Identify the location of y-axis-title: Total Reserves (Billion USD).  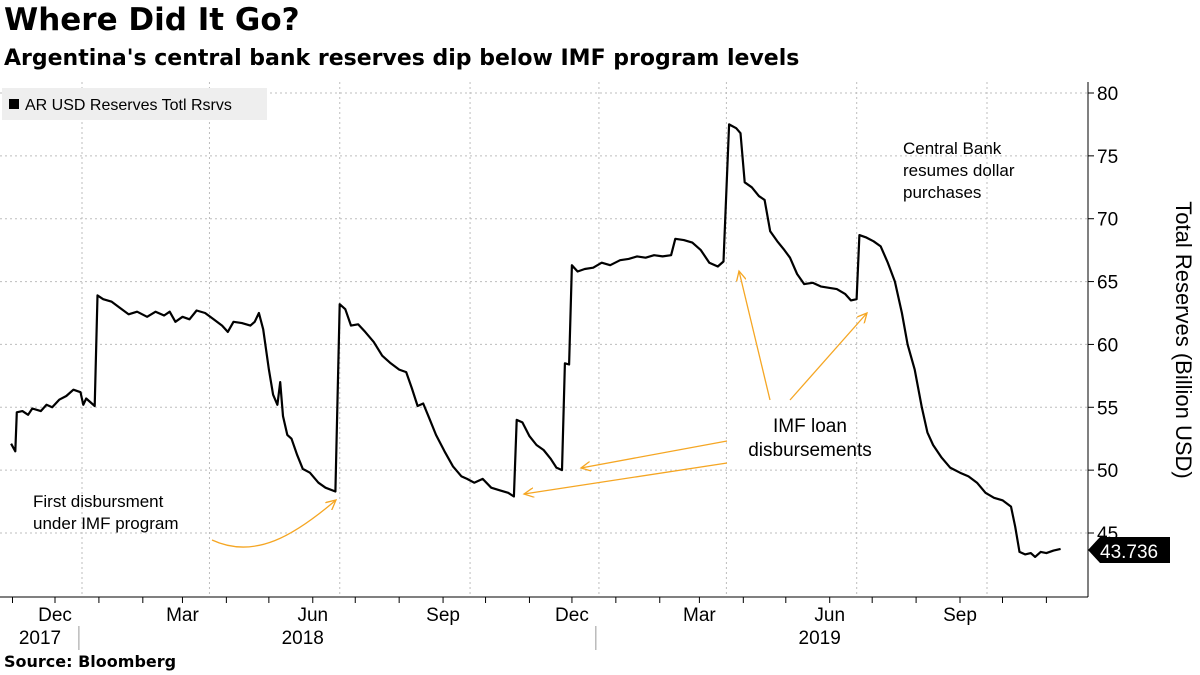
(1183, 340).